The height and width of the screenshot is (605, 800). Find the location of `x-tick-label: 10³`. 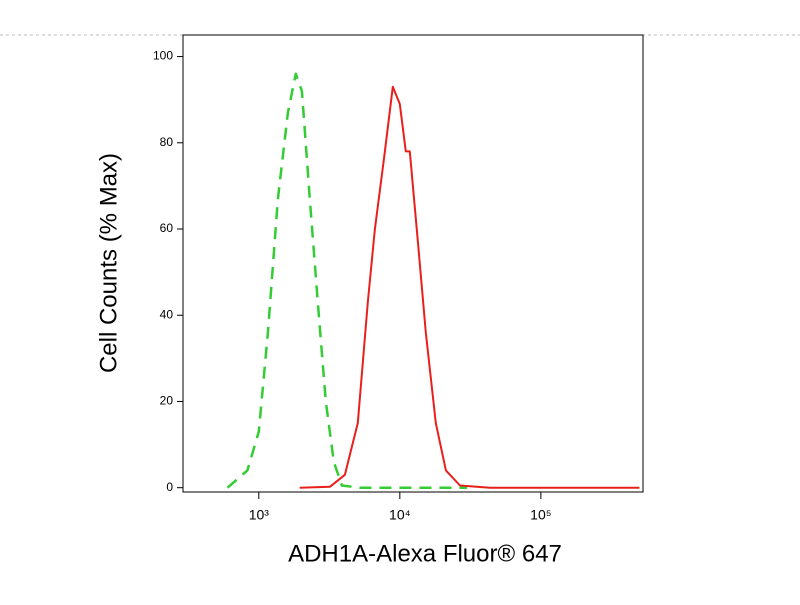

x-tick-label: 10³ is located at coordinates (259, 515).